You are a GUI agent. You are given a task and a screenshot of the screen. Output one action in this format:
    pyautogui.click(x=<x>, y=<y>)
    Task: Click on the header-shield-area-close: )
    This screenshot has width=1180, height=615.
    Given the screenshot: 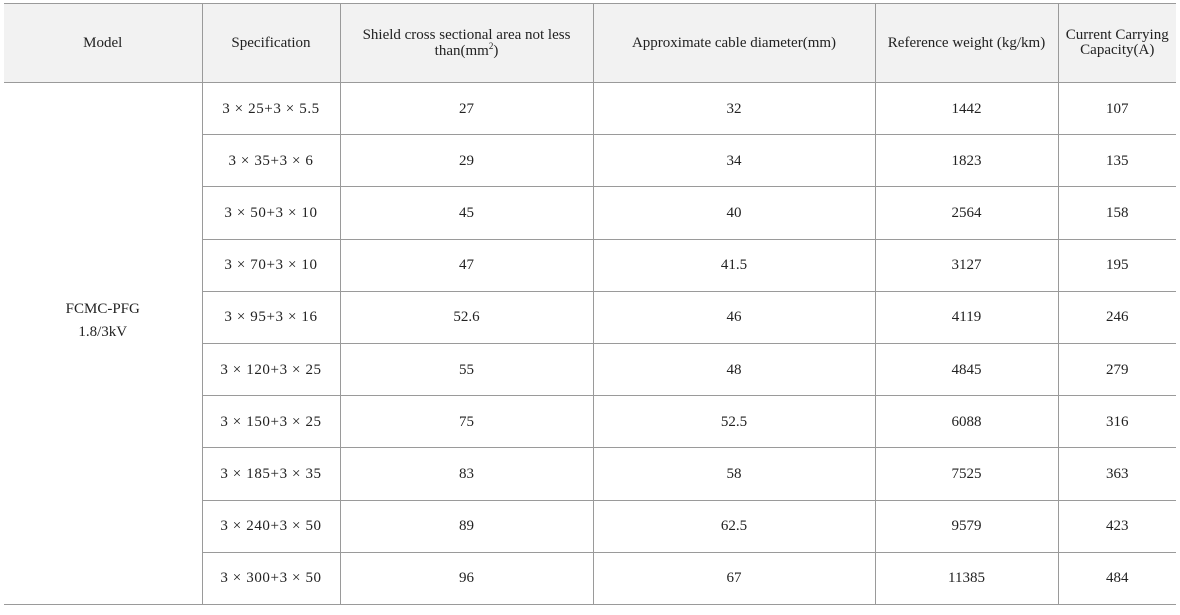 What is the action you would take?
    pyautogui.click(x=496, y=51)
    